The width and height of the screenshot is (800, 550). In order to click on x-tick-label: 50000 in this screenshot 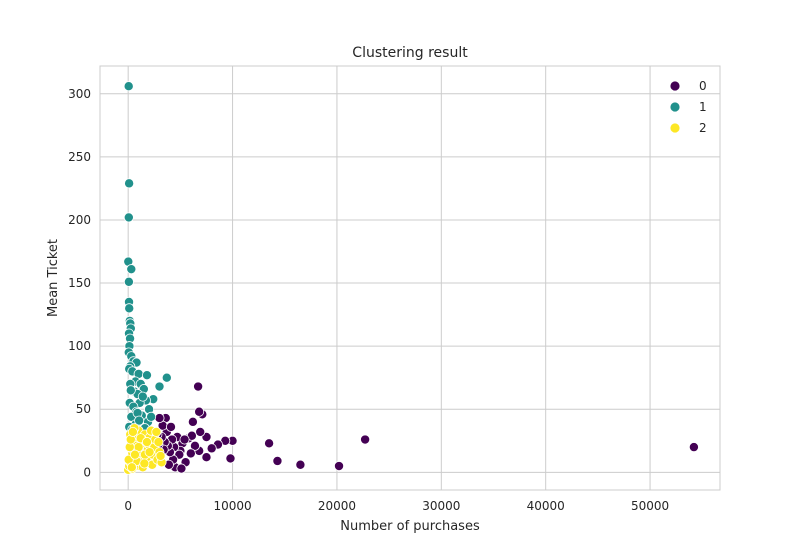, I will do `click(650, 506)`.